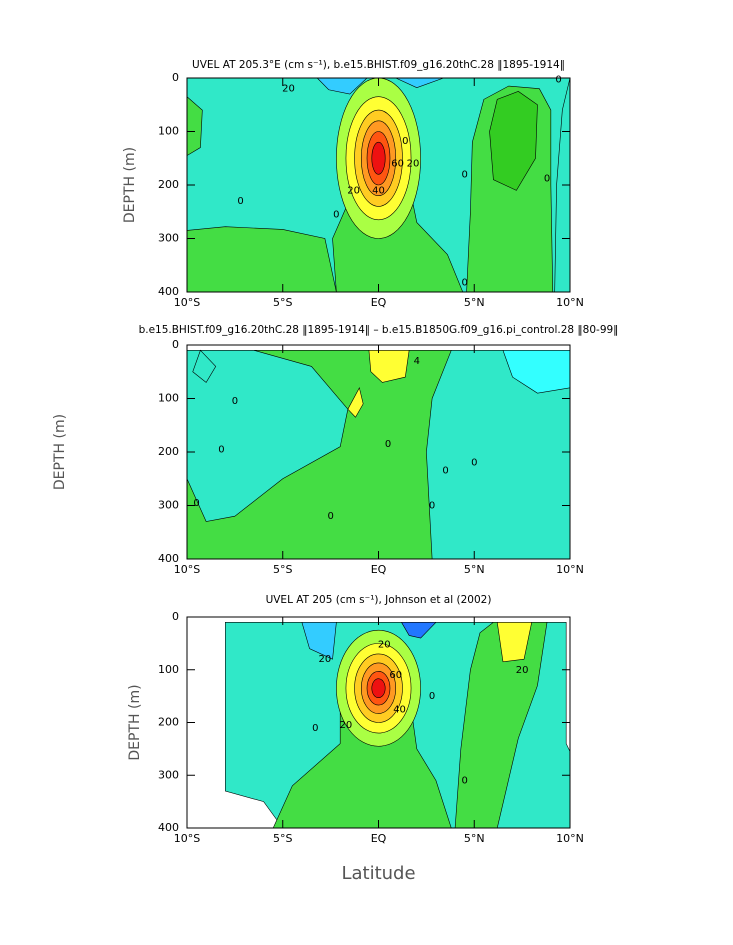  What do you see at coordinates (378, 873) in the screenshot?
I see `x-axis-label: Latitude` at bounding box center [378, 873].